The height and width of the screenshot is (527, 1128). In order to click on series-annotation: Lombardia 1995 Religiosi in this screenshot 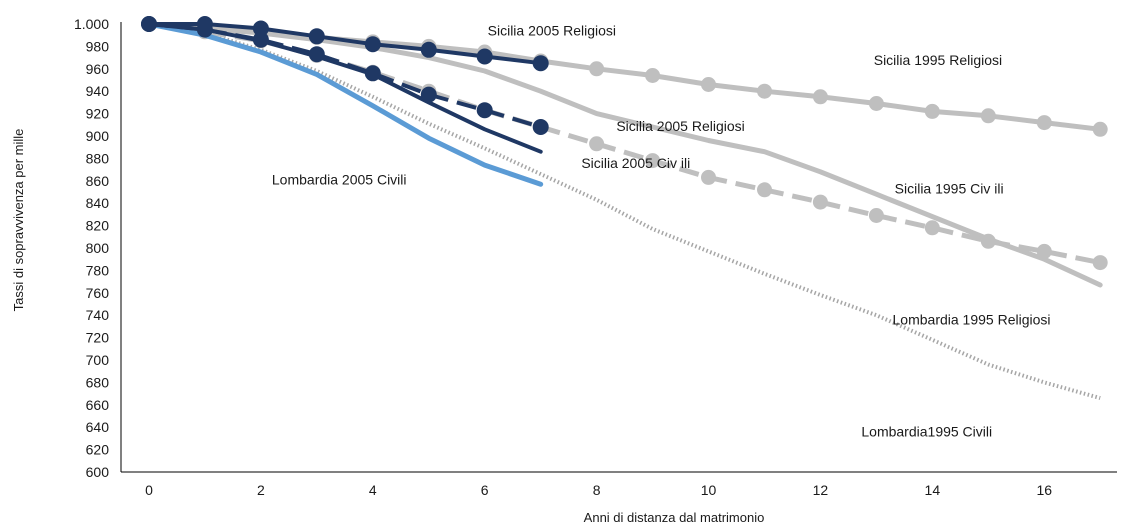, I will do `click(972, 320)`.